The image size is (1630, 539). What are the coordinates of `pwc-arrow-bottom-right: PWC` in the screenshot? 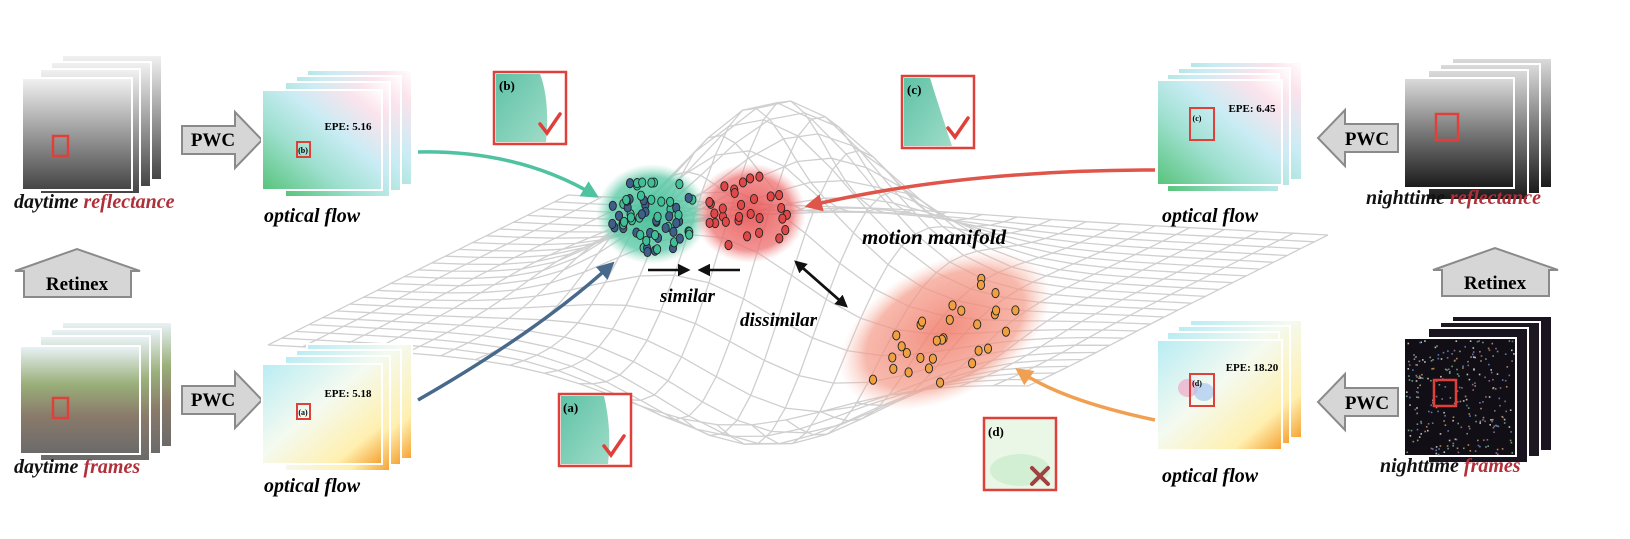 It's located at (1357, 402).